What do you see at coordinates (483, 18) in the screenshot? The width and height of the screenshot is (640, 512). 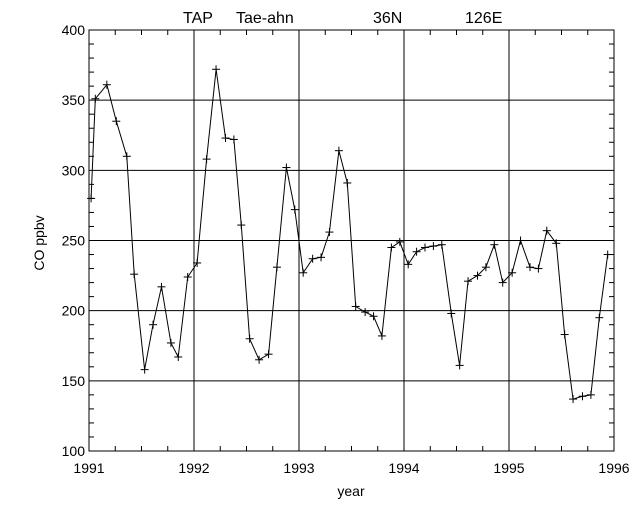 I see `title-longitude: 126E` at bounding box center [483, 18].